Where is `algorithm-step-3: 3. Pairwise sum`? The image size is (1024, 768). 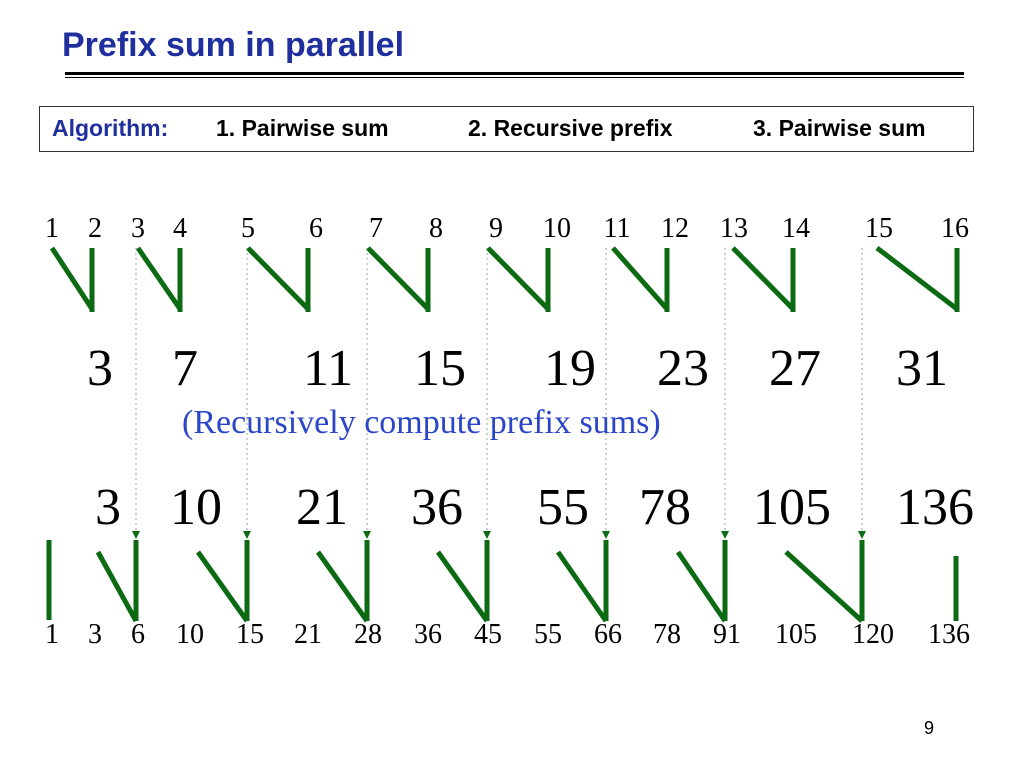
algorithm-step-3: 3. Pairwise sum is located at coordinates (839, 128).